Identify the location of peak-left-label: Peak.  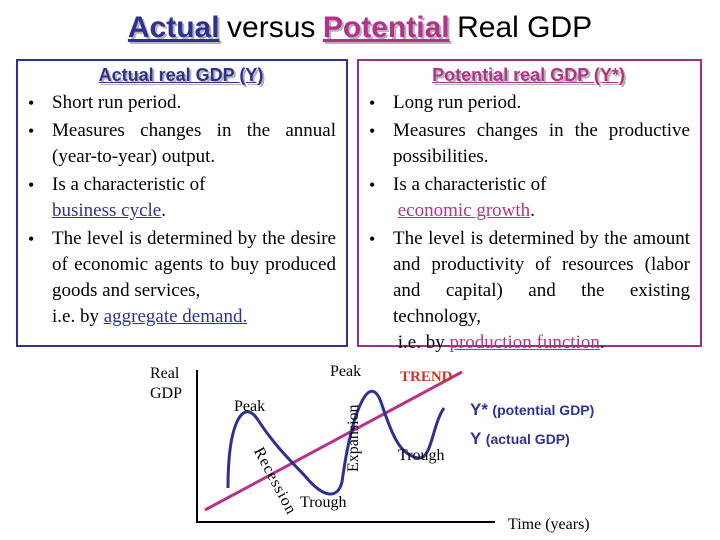
(250, 406).